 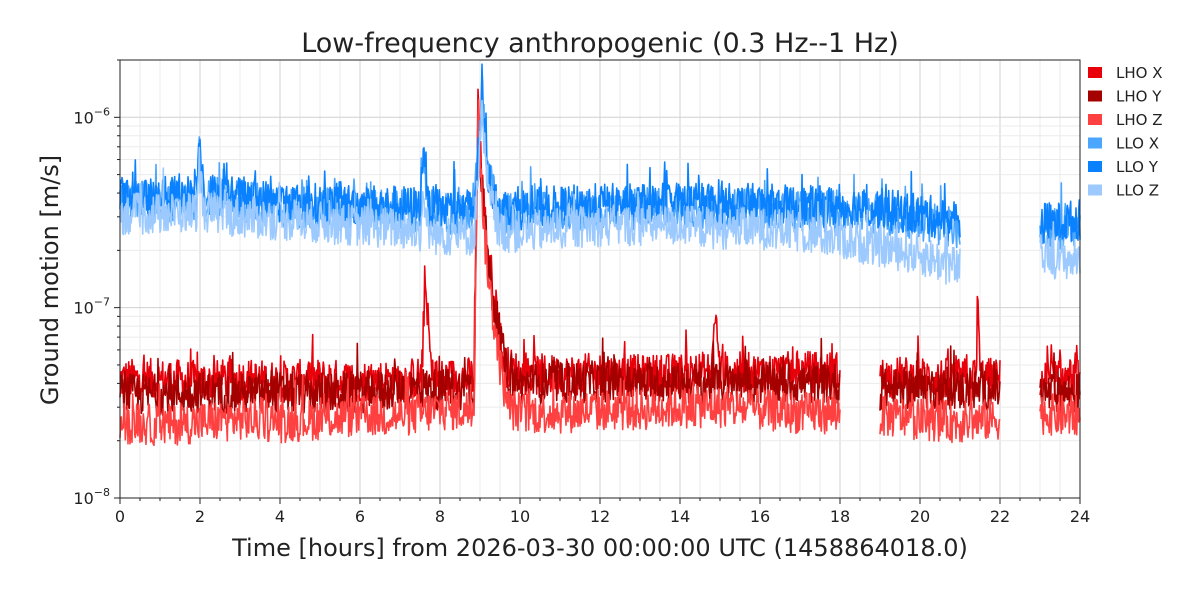 I want to click on x-tick-label: 10, so click(x=520, y=516).